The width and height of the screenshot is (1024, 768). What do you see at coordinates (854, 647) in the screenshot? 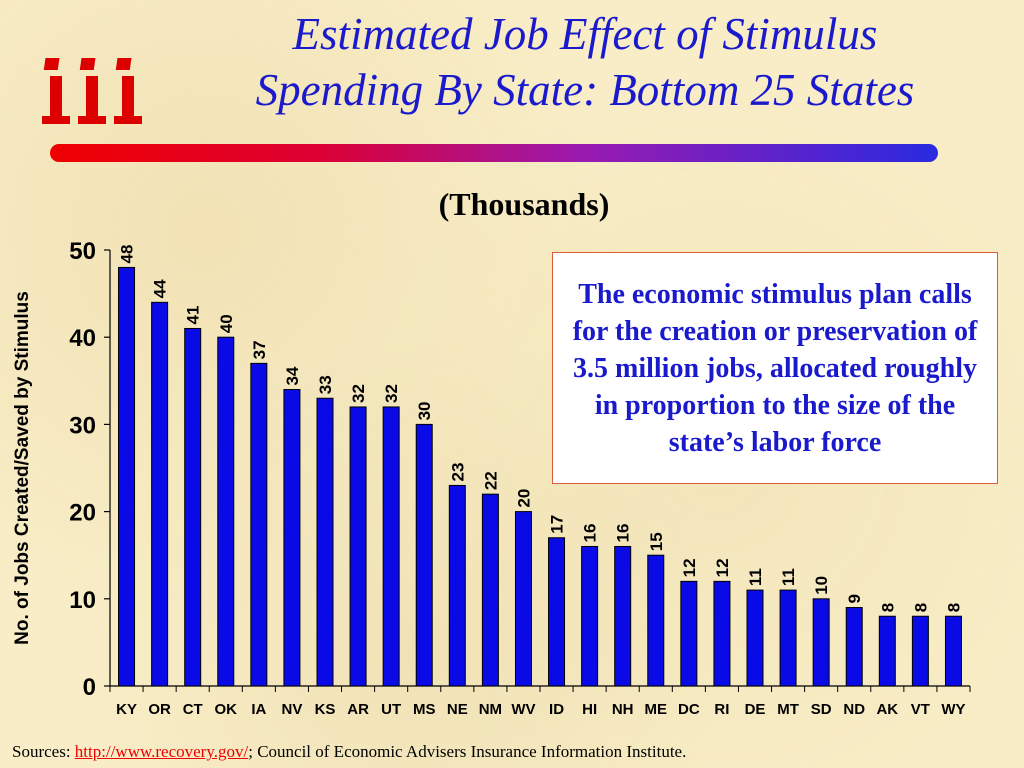
I see `bar-ND` at bounding box center [854, 647].